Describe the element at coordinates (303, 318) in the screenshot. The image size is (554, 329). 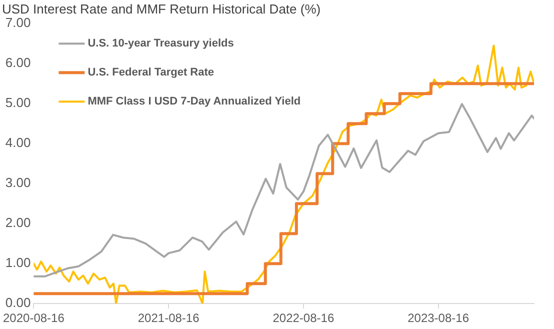
I see `x-tick-label: 2022-08-16` at that location.